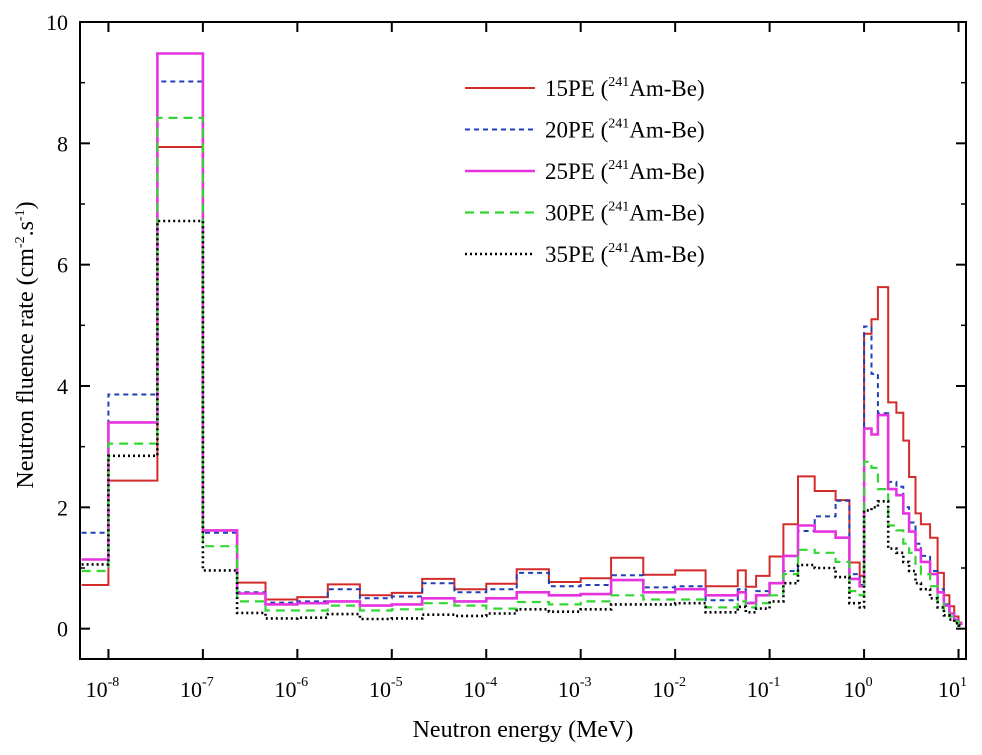  What do you see at coordinates (666, 254) in the screenshot?
I see `legend-suffix-5: Am-Be)` at bounding box center [666, 254].